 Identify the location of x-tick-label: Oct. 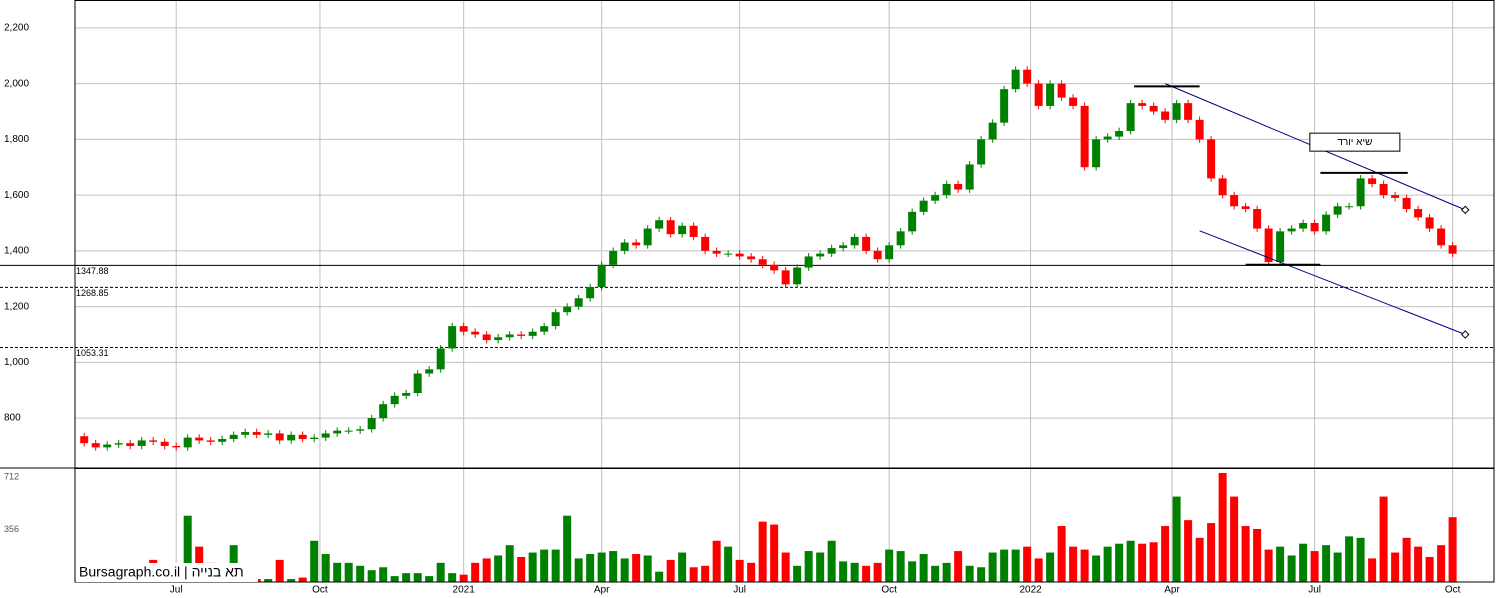
(1453, 590).